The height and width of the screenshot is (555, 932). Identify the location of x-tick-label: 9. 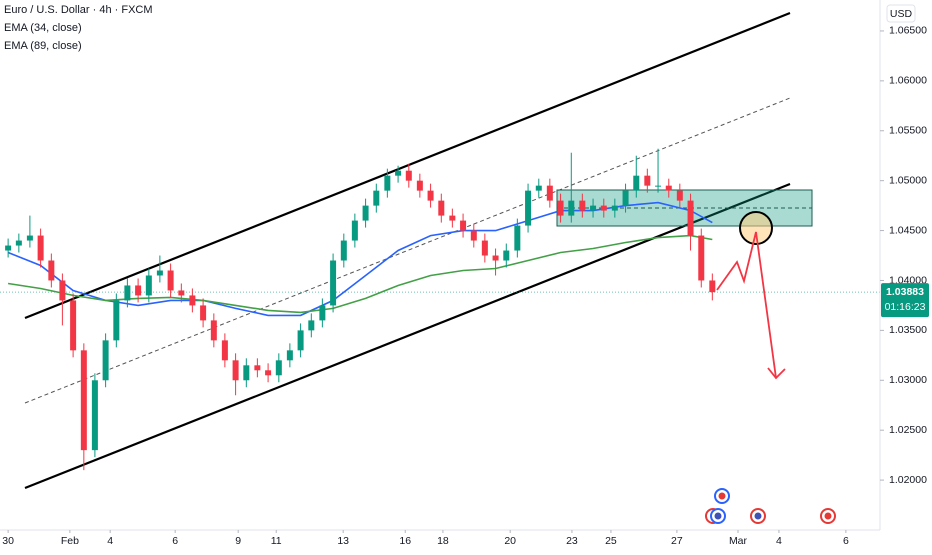
(238, 541).